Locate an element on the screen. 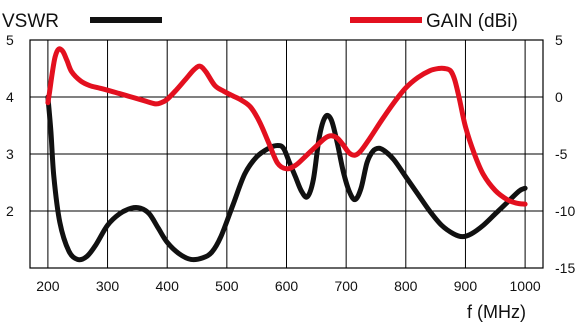 This screenshot has width=580, height=327. x-tick-label: 1000 is located at coordinates (525, 286).